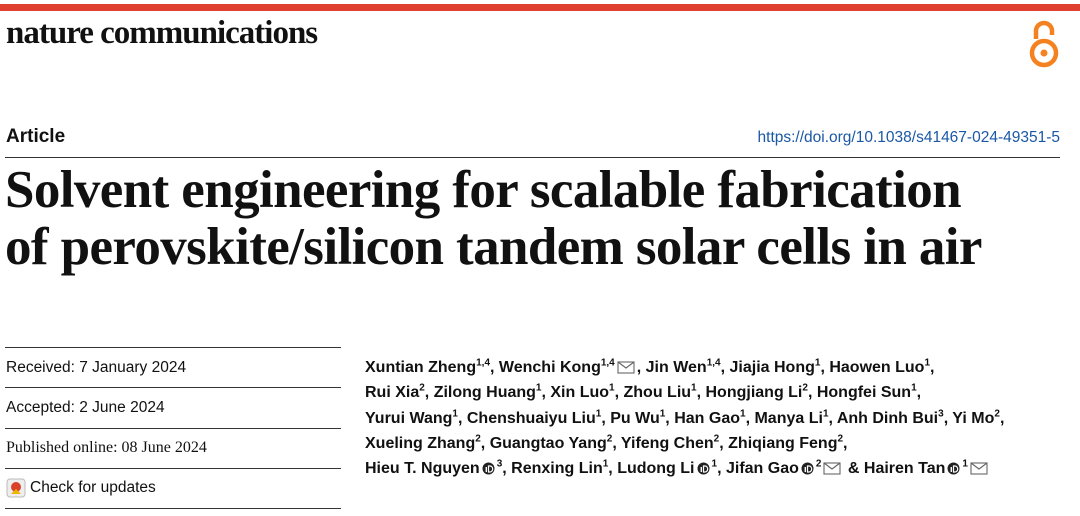 Image resolution: width=1080 pixels, height=516 pixels. Describe the element at coordinates (548, 443) in the screenshot. I see `author-name: Guangtao Yang` at that location.